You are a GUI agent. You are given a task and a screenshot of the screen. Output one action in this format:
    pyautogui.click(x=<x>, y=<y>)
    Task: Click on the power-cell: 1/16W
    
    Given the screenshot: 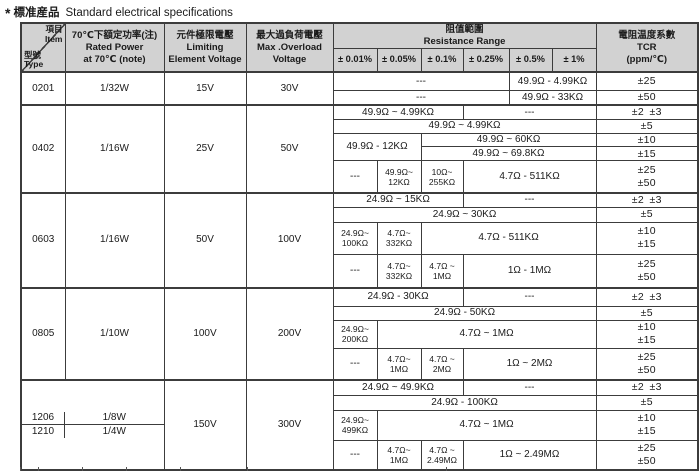 What is the action you would take?
    pyautogui.click(x=114, y=240)
    